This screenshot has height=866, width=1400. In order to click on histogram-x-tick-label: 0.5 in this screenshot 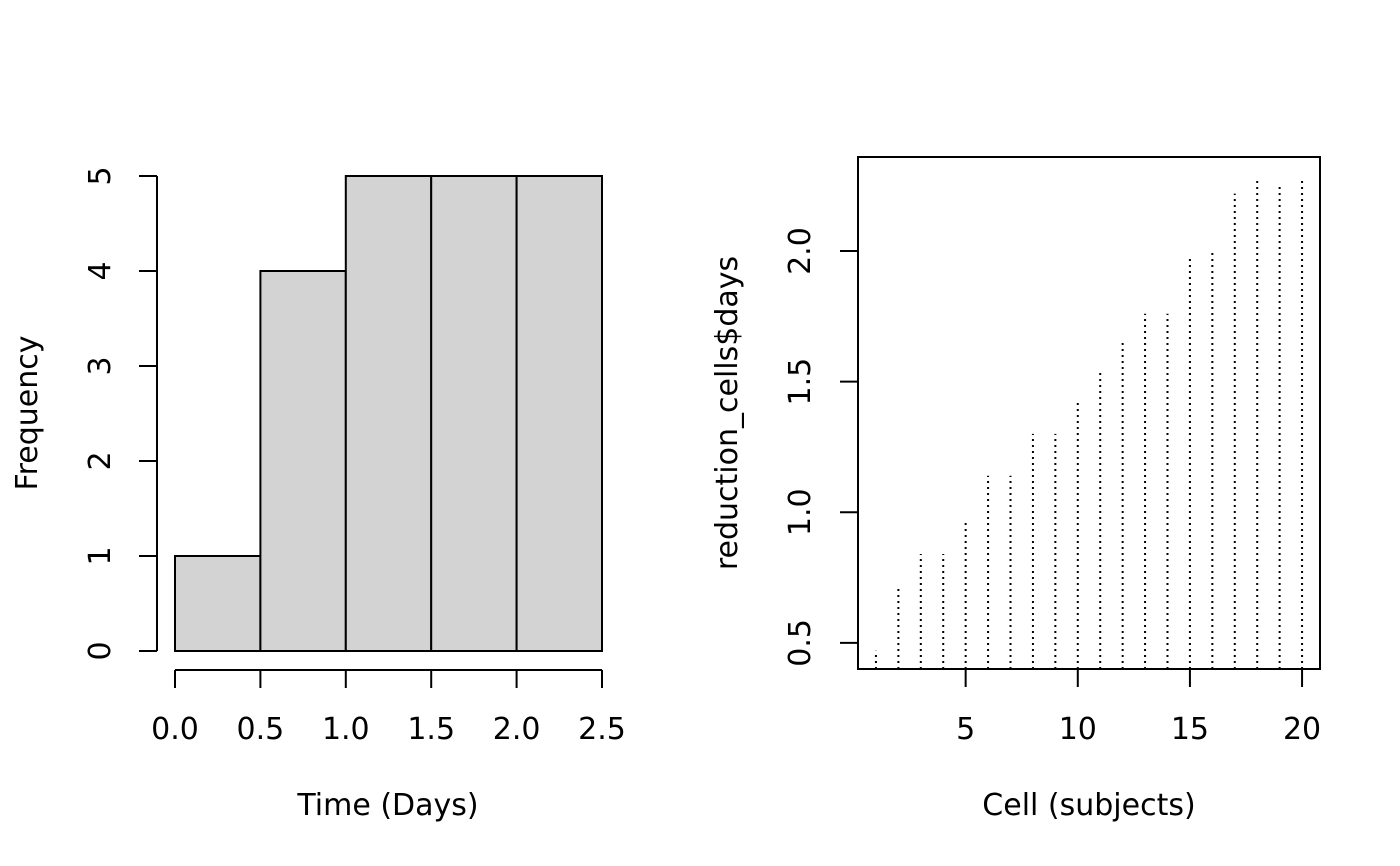, I will do `click(261, 729)`.